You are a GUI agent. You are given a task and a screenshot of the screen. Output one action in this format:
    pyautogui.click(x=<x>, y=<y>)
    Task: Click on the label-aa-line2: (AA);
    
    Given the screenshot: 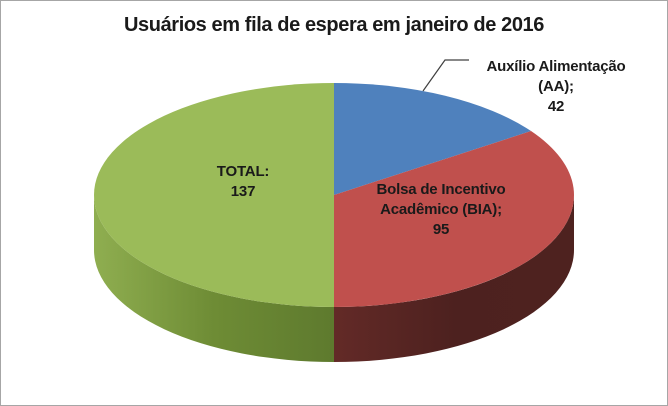 What is the action you would take?
    pyautogui.click(x=556, y=86)
    